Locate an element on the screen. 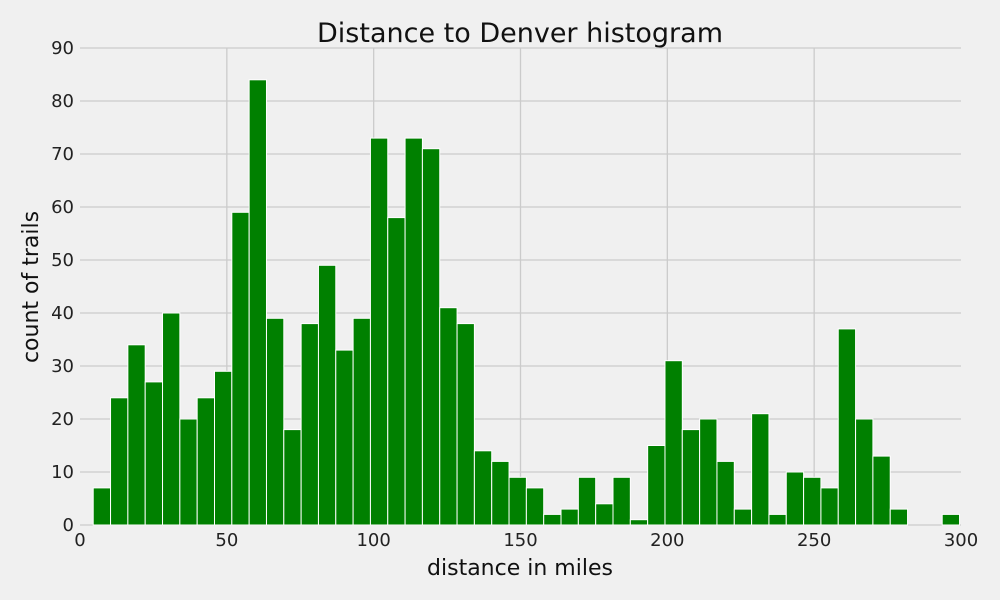 This screenshot has width=1000, height=600. y-tick-label: 80 is located at coordinates (62, 101).